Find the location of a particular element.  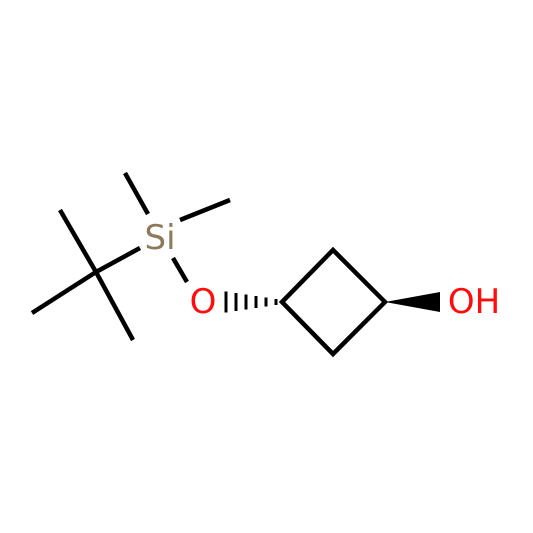

atom-label: OH is located at coordinates (474, 302).